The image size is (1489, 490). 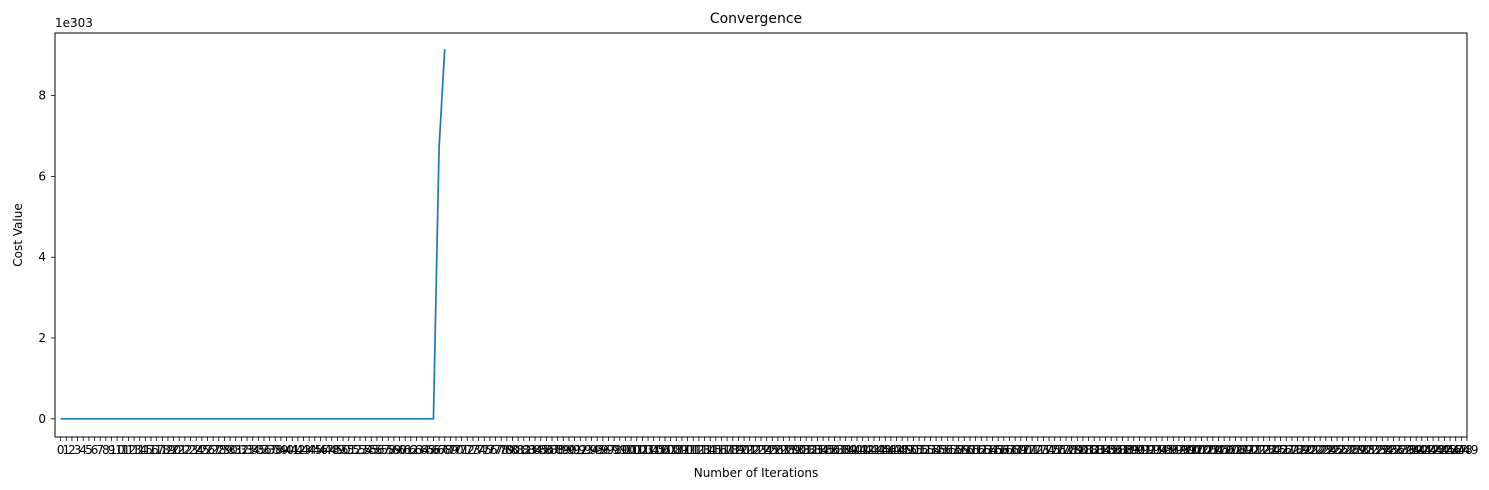 What do you see at coordinates (42, 257) in the screenshot?
I see `y-tick-label: 4` at bounding box center [42, 257].